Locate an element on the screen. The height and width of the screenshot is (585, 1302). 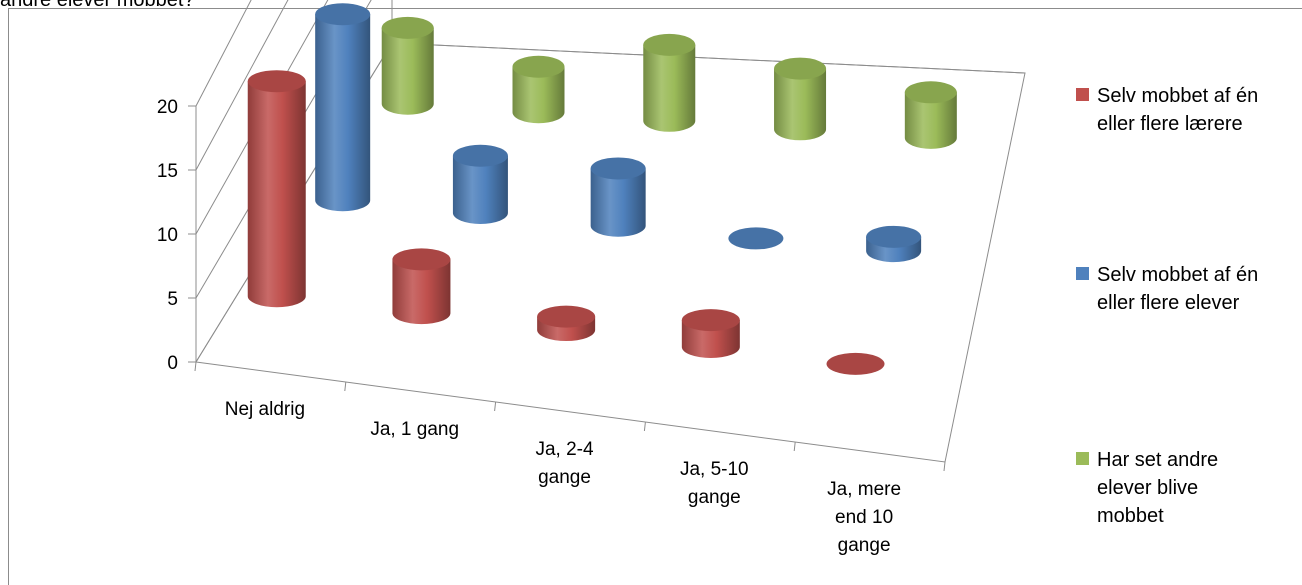
x-category-label: Ja, mere end 10 gange is located at coordinates (864, 517).